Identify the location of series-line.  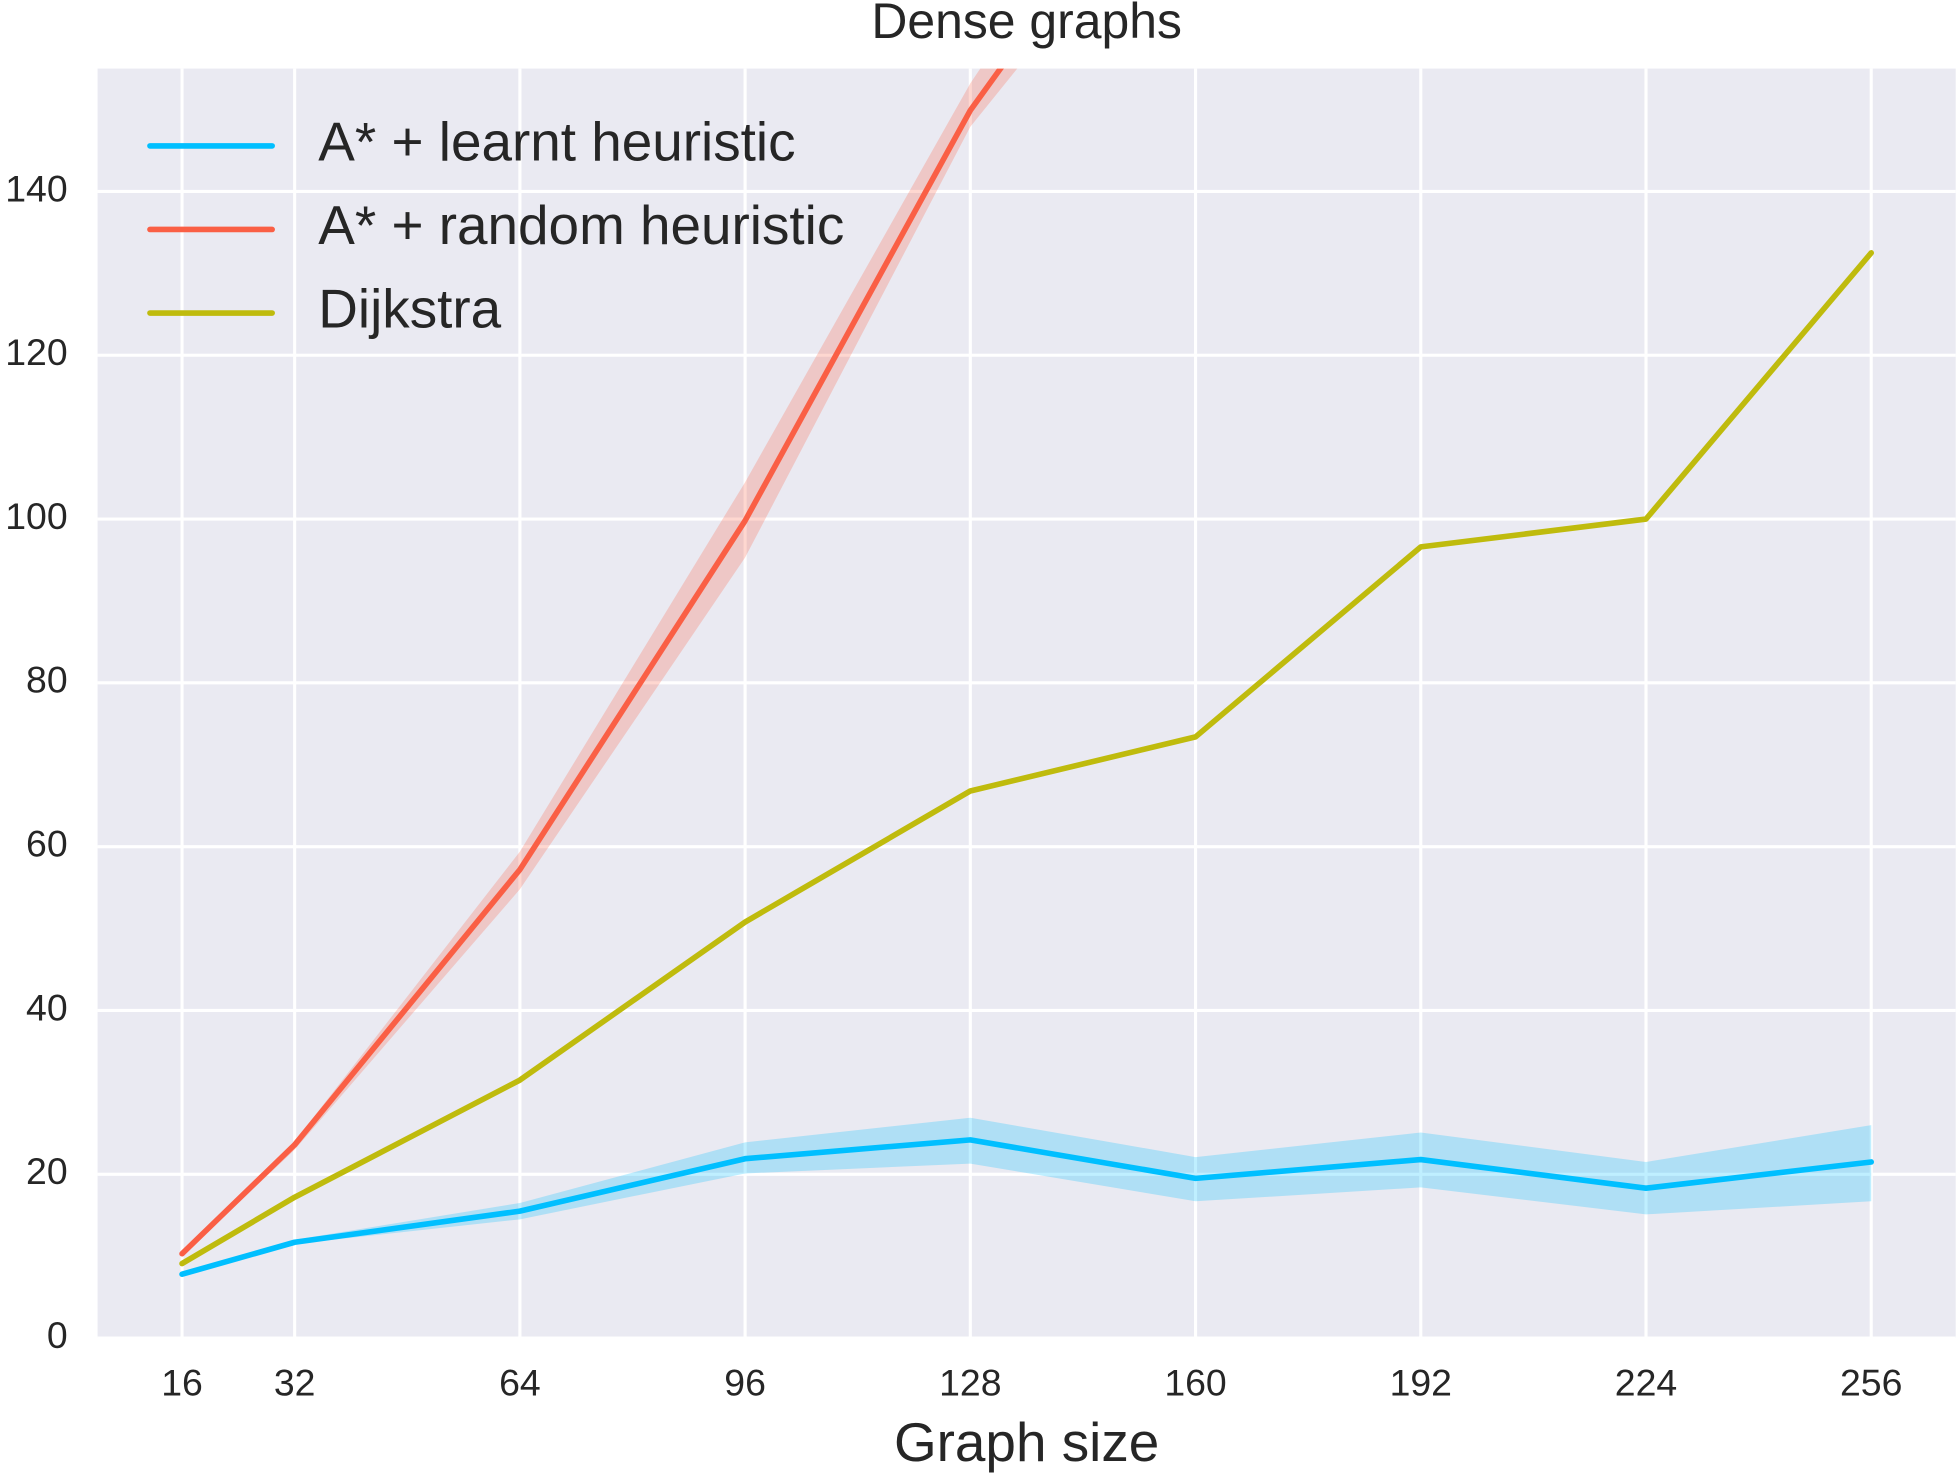
(1027, 1207).